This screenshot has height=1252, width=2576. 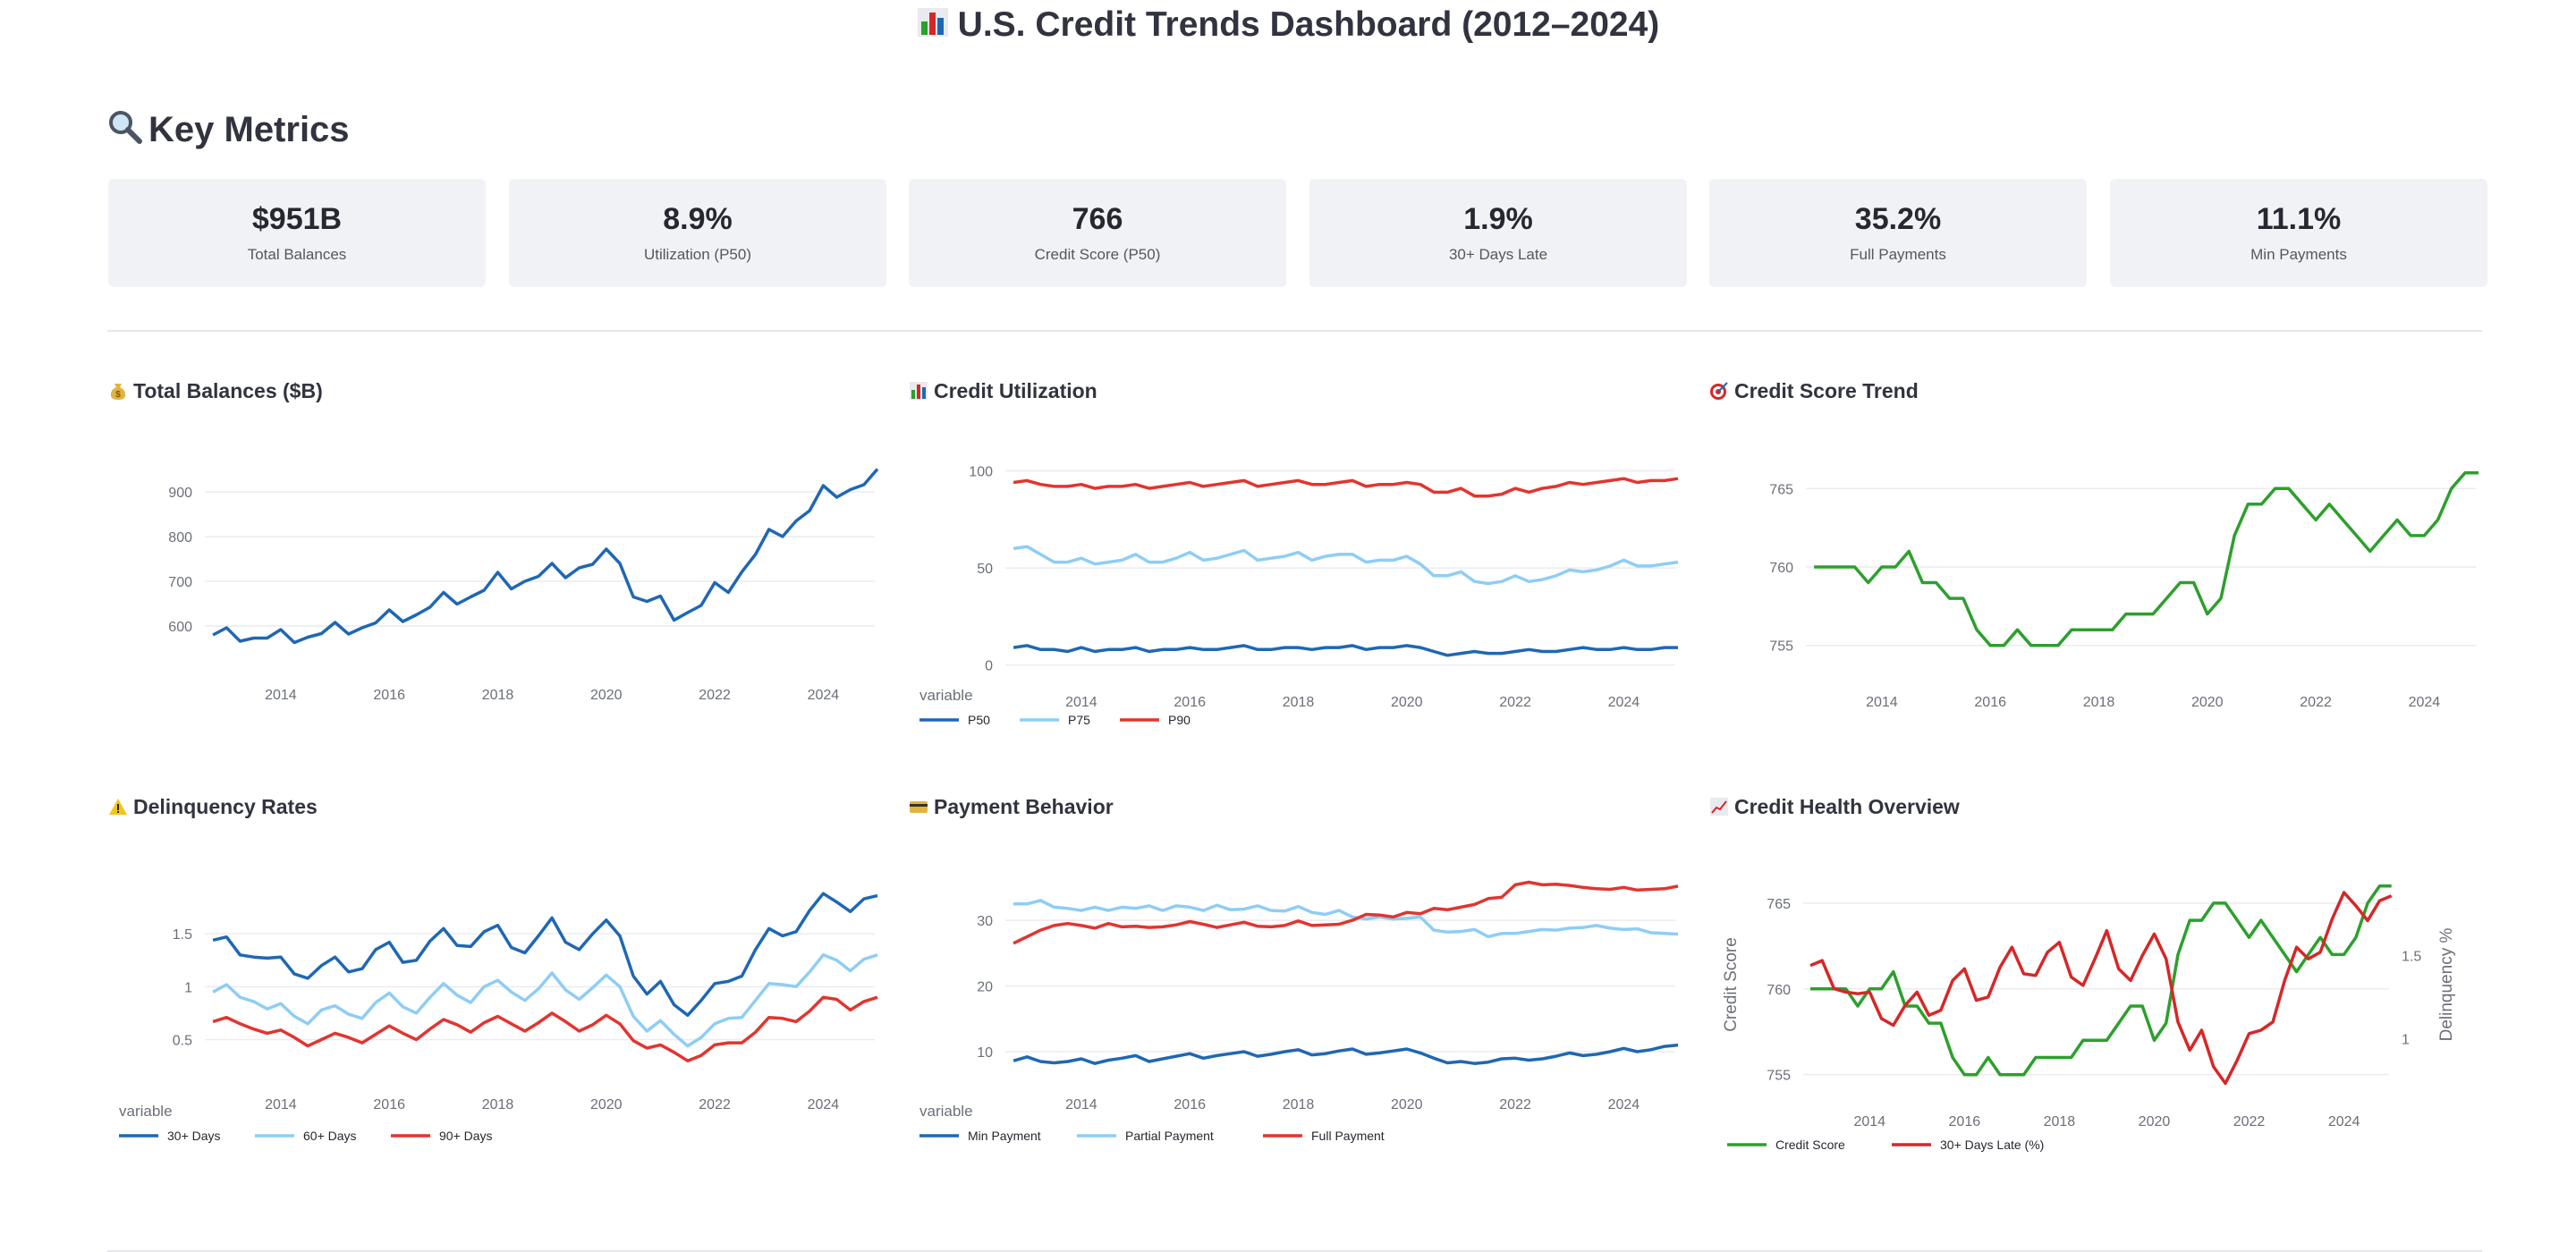 What do you see at coordinates (1294, 331) in the screenshot?
I see `section-divider` at bounding box center [1294, 331].